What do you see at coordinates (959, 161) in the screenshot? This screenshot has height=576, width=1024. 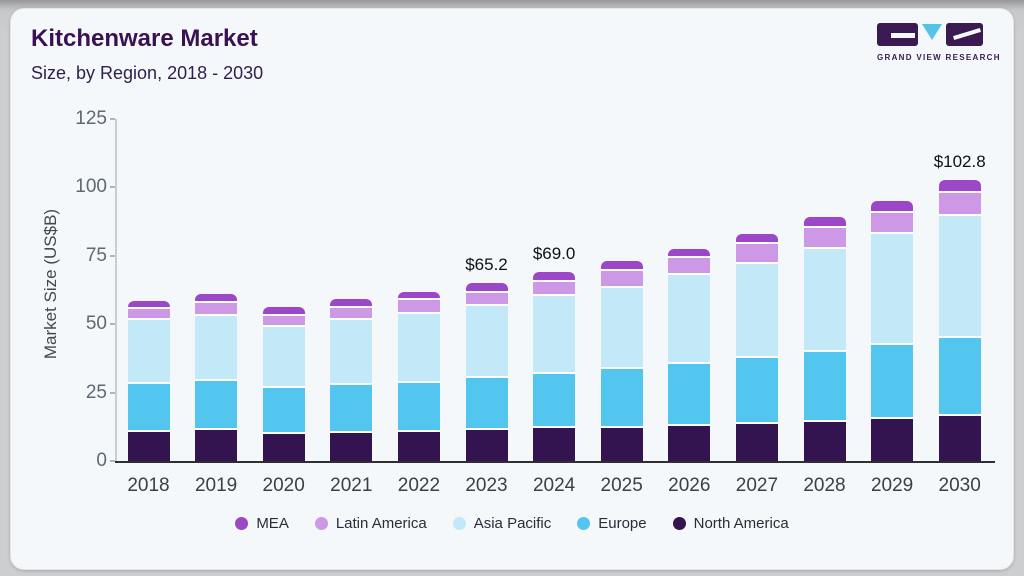 I see `data-label-2030: $102.8` at bounding box center [959, 161].